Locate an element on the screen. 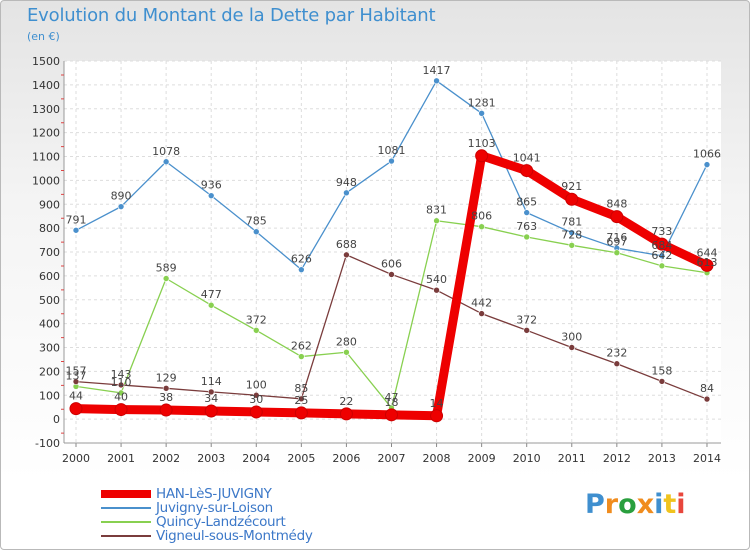 The image size is (750, 550). data-label: 936 is located at coordinates (211, 185).